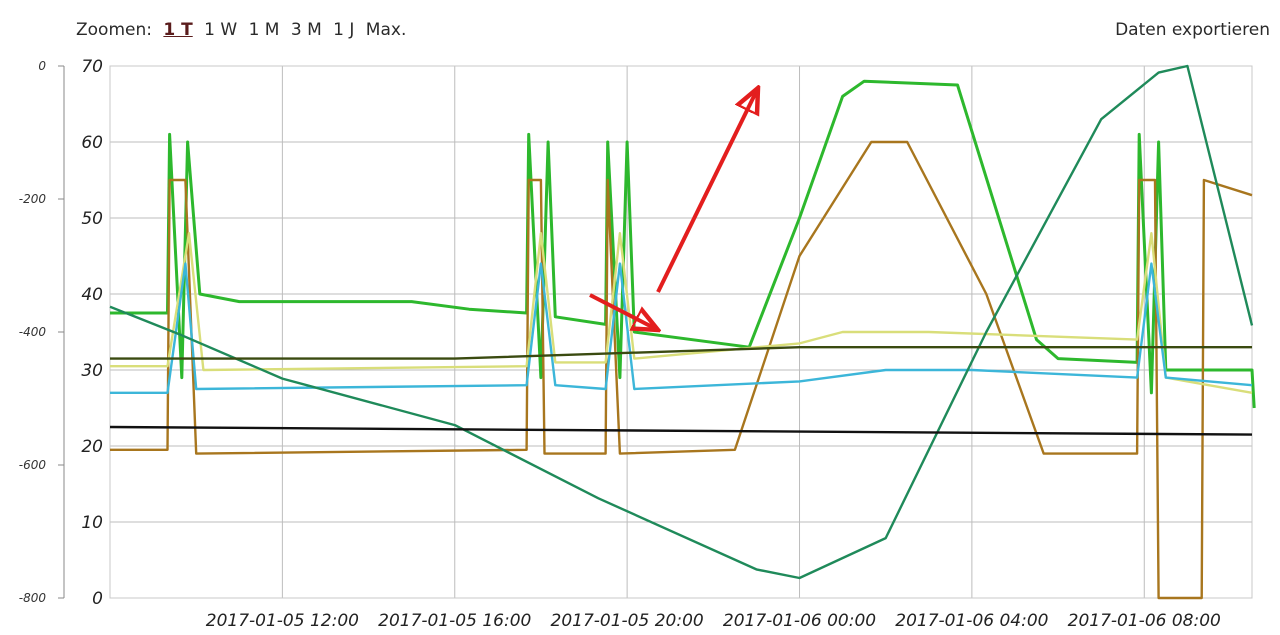 This screenshot has width=1280, height=635. I want to click on value-axis-tick-label: 50, so click(92, 219).